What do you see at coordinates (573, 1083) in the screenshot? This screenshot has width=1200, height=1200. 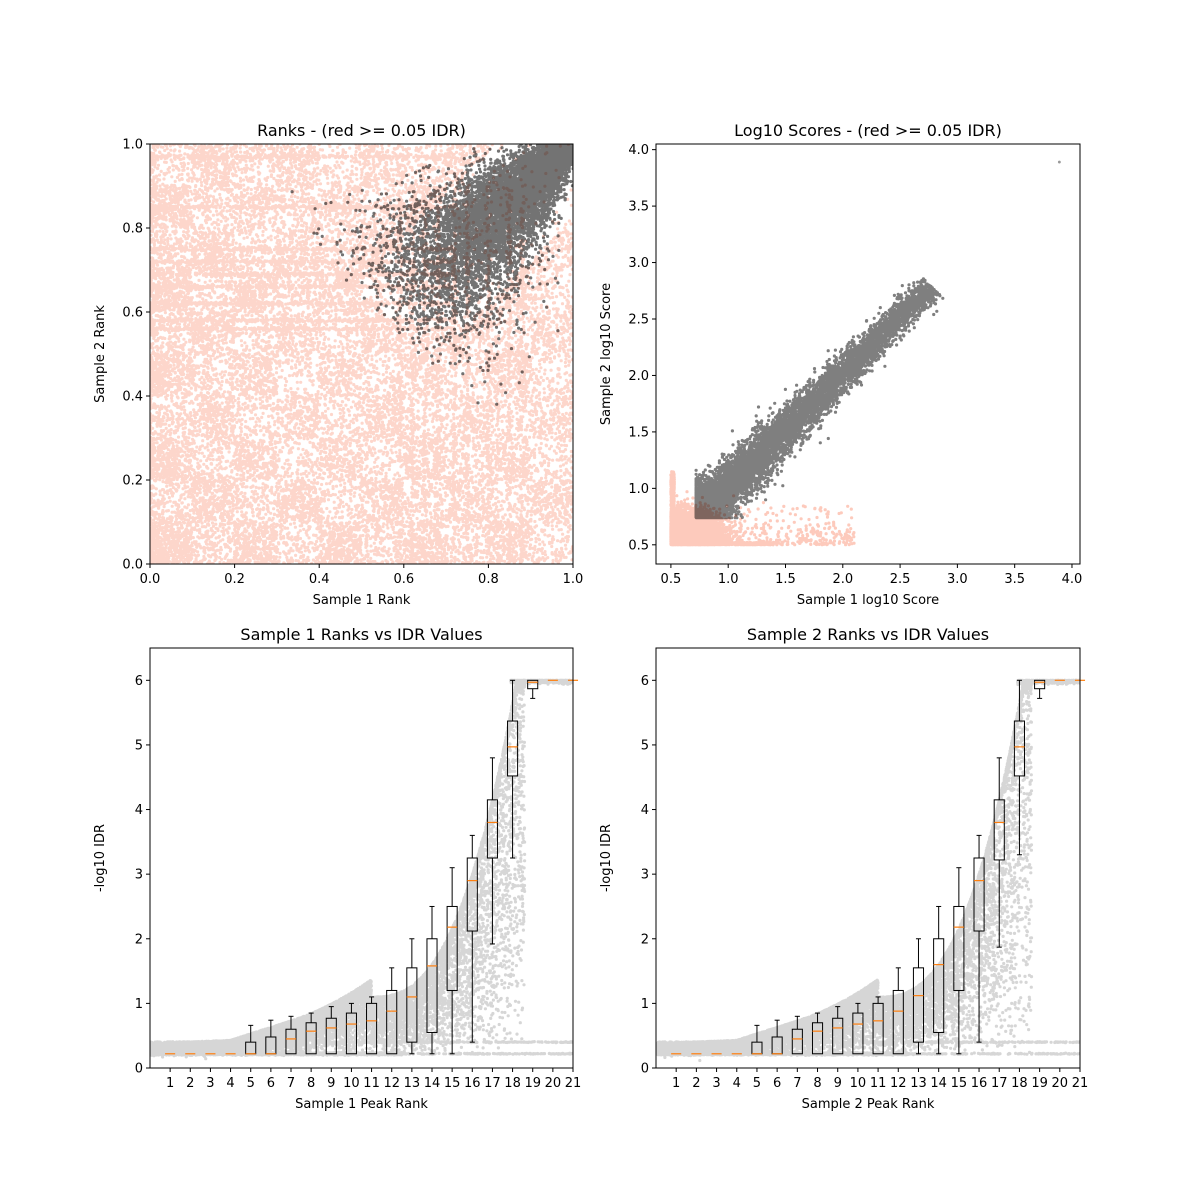 I see `x-tick-label: 21` at bounding box center [573, 1083].